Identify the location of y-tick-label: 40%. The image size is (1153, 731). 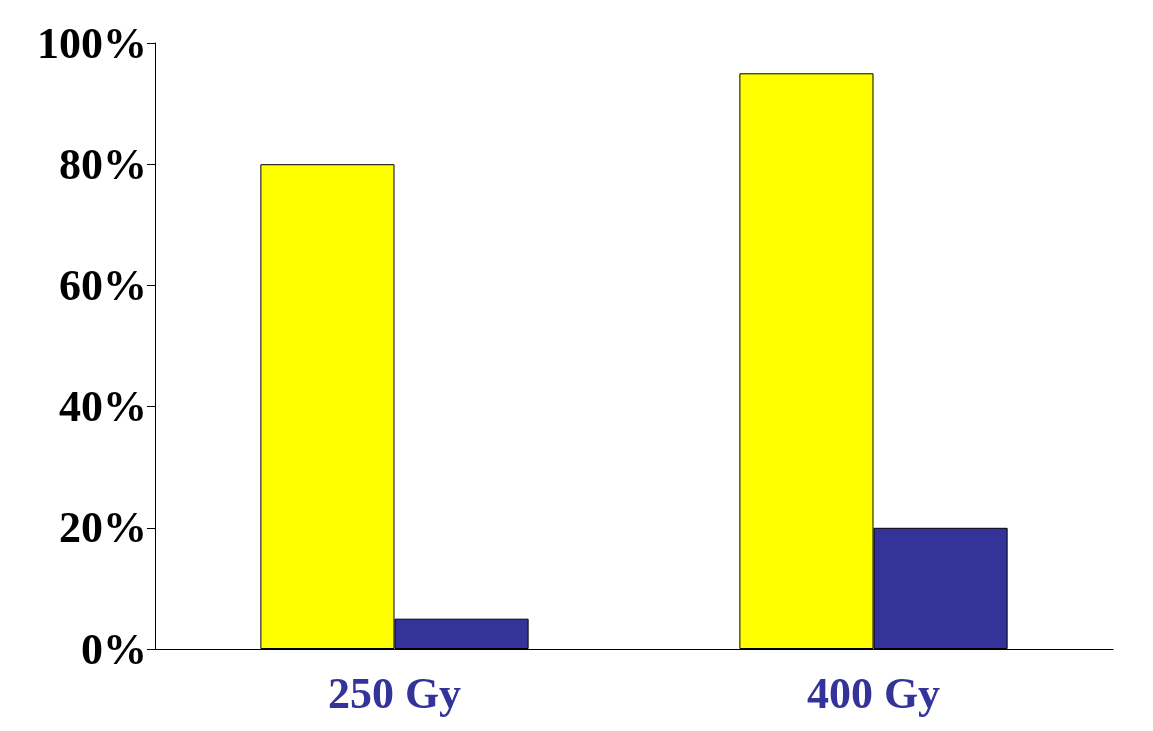
(103, 407).